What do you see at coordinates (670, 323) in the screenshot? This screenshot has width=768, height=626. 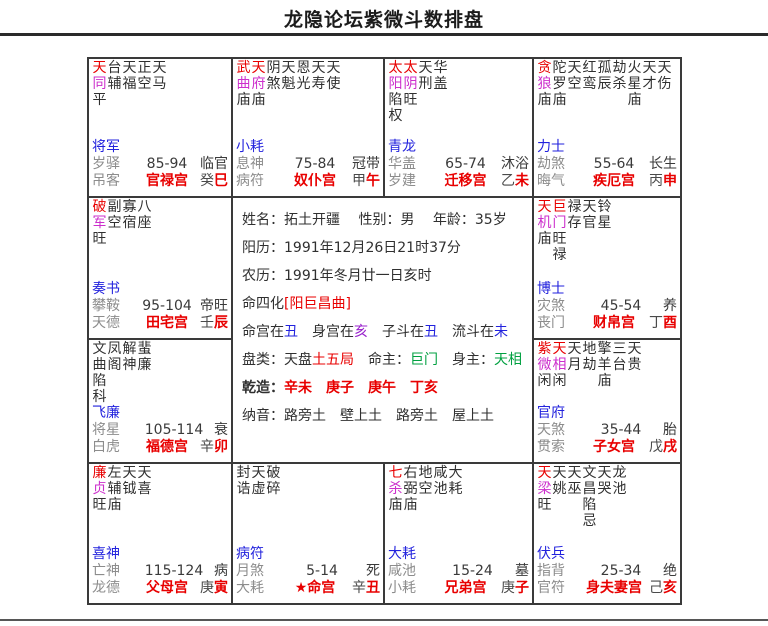 I see `branch-char: 酉` at bounding box center [670, 323].